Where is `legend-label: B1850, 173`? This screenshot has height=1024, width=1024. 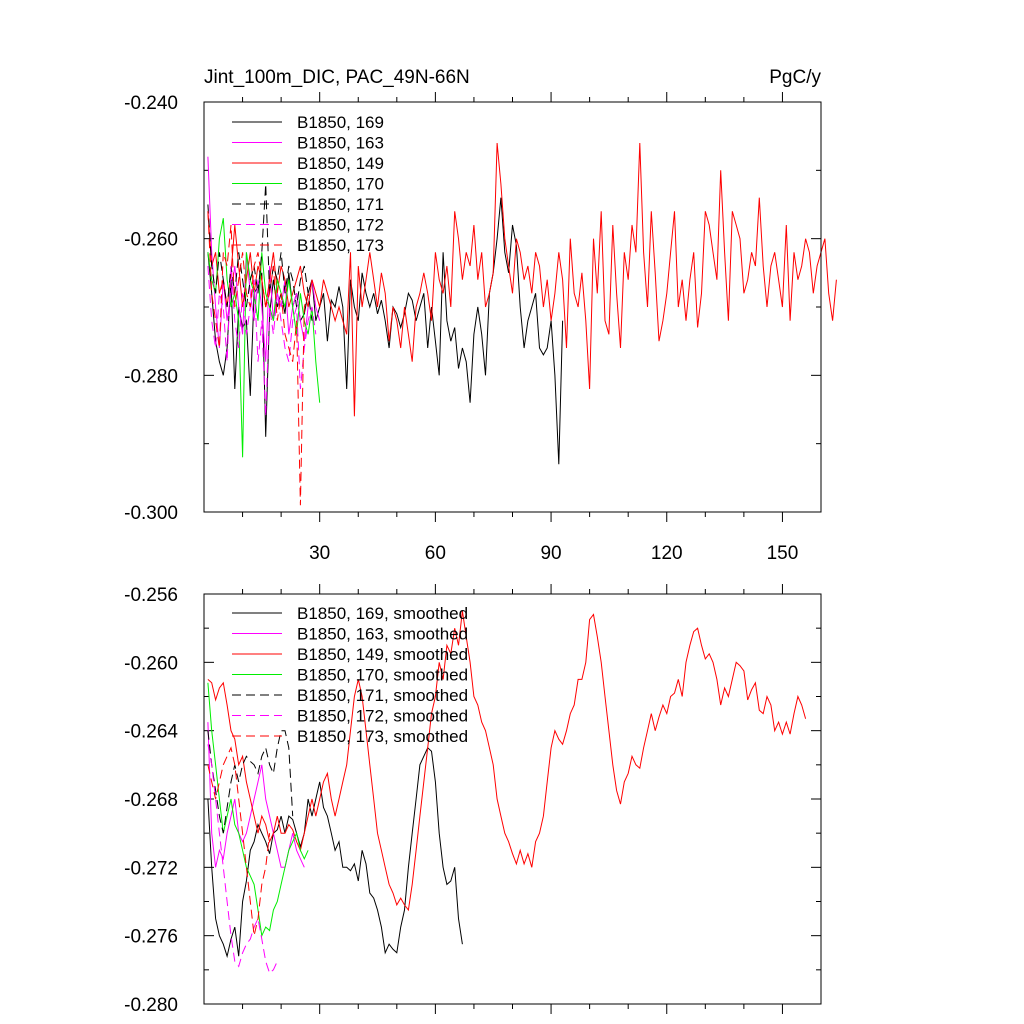 legend-label: B1850, 173 is located at coordinates (340, 245).